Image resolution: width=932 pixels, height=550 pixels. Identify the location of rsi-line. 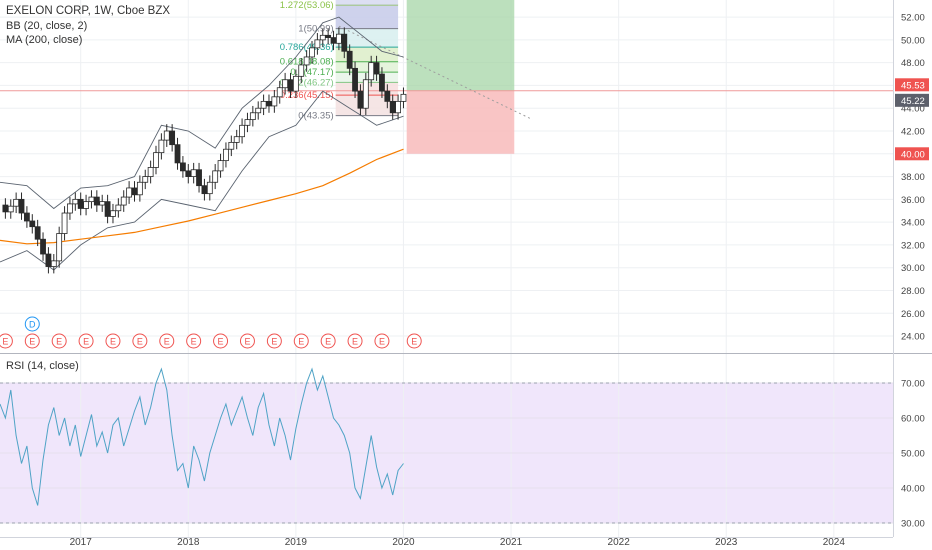
(202, 436).